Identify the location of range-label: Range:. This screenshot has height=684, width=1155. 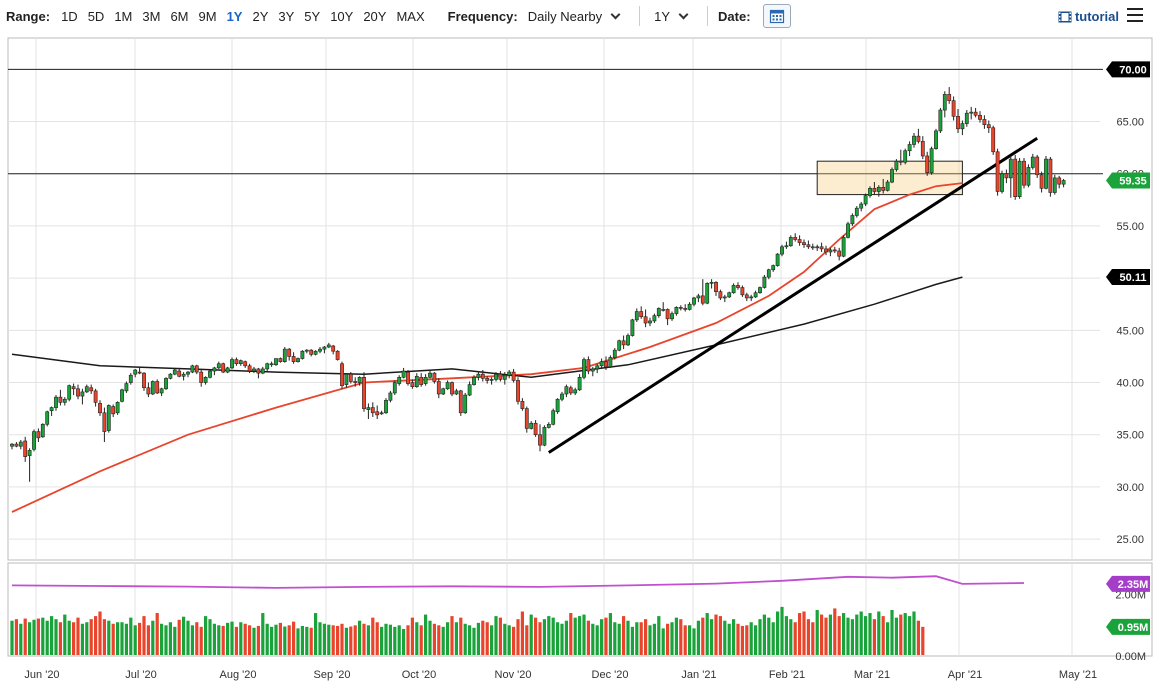
(28, 16).